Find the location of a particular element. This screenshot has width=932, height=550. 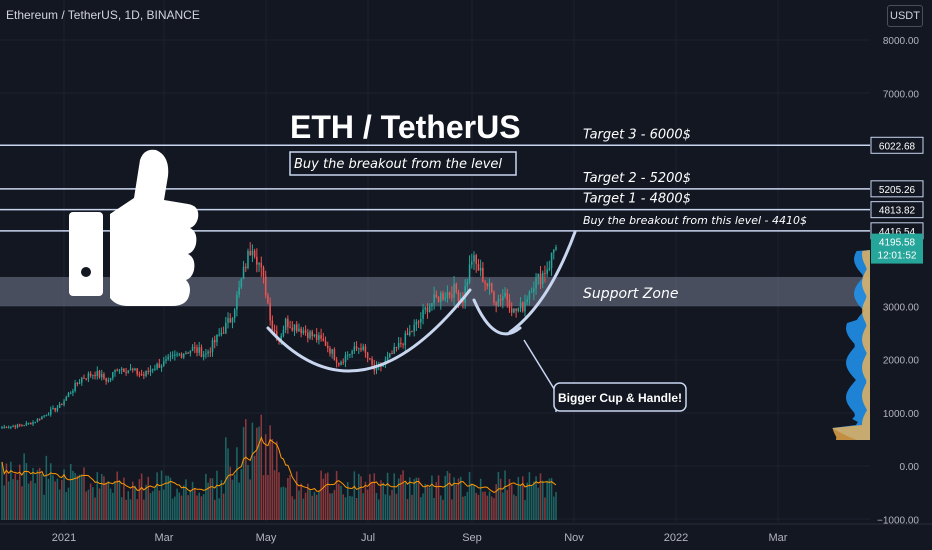

volume-ma-line is located at coordinates (279, 464).